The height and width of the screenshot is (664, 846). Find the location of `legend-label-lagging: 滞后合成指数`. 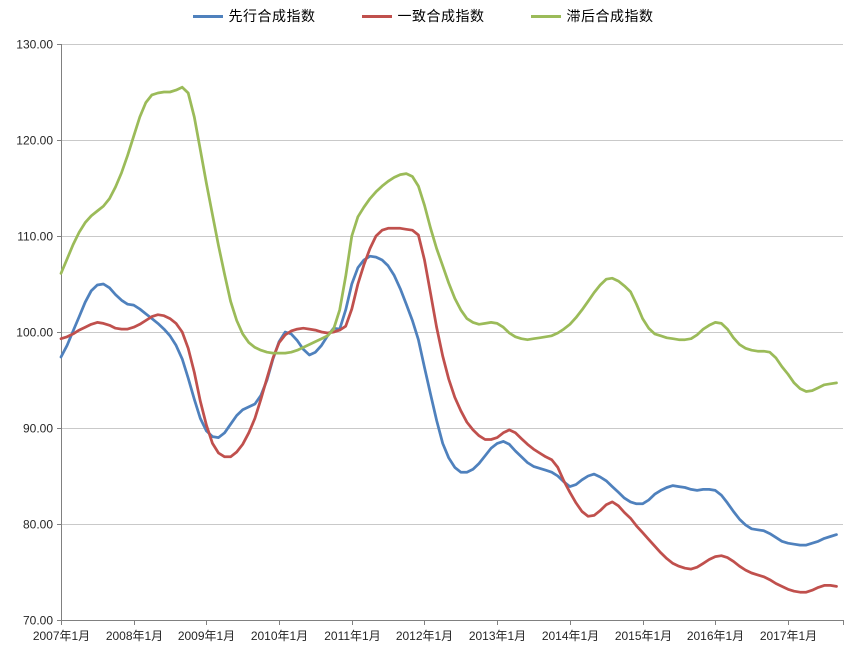

legend-label-lagging: 滞后合成指数 is located at coordinates (610, 16).